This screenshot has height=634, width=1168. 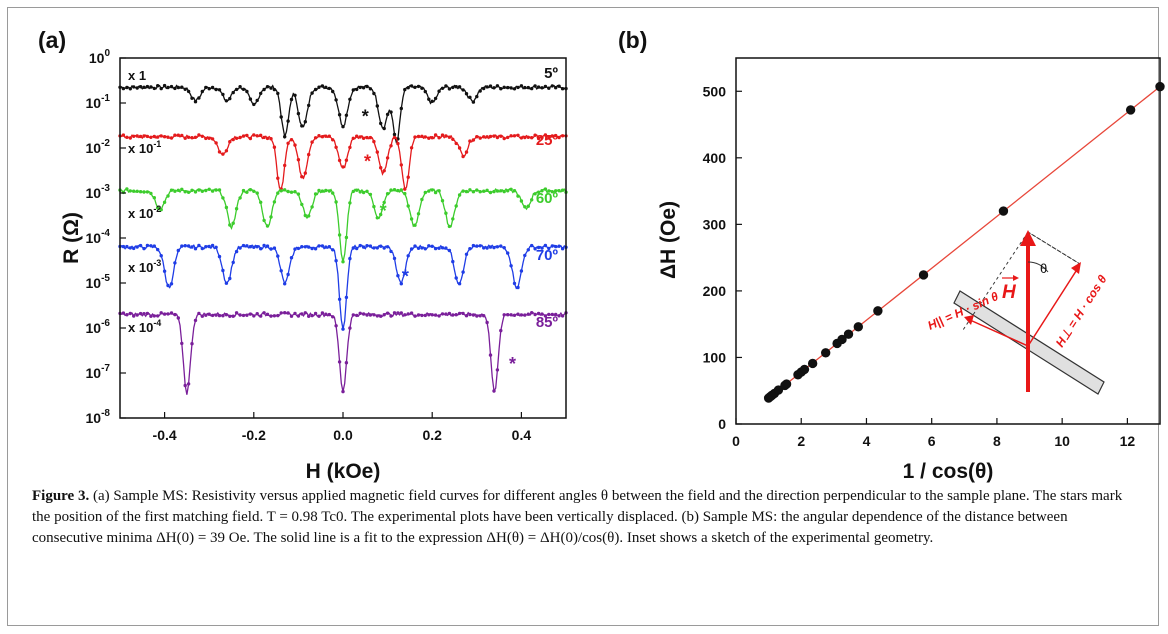 What do you see at coordinates (61, 496) in the screenshot?
I see `caption-figure-label: Figure 3.` at bounding box center [61, 496].